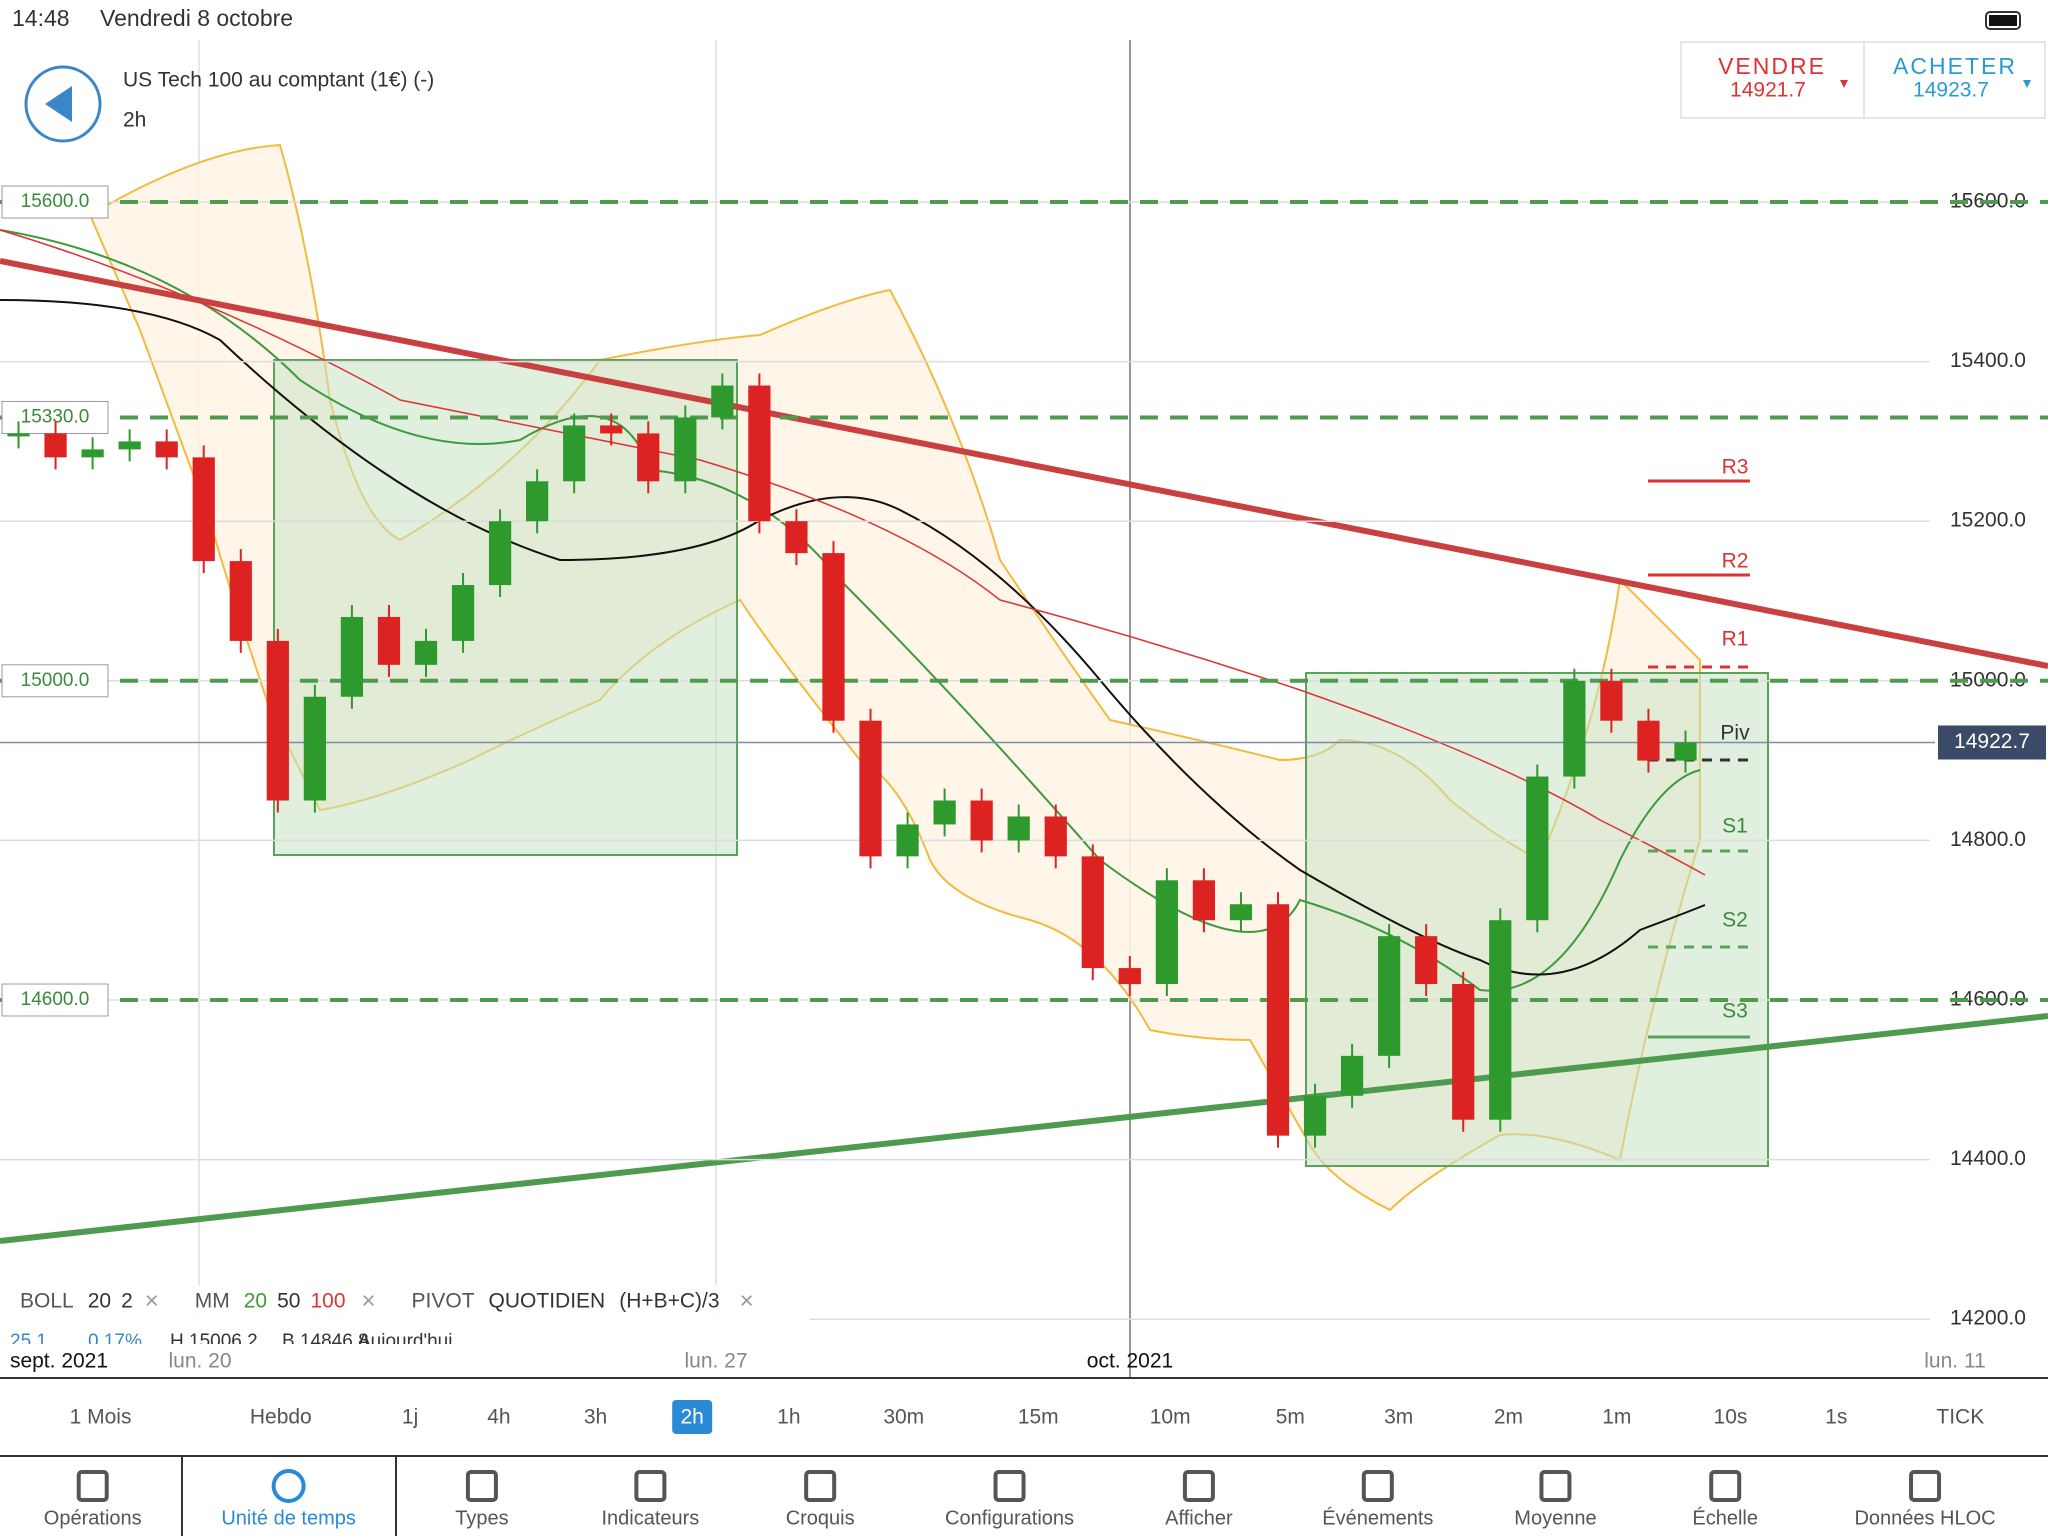  What do you see at coordinates (669, 1301) in the screenshot?
I see `indicator-text: (H+B+C)/3` at bounding box center [669, 1301].